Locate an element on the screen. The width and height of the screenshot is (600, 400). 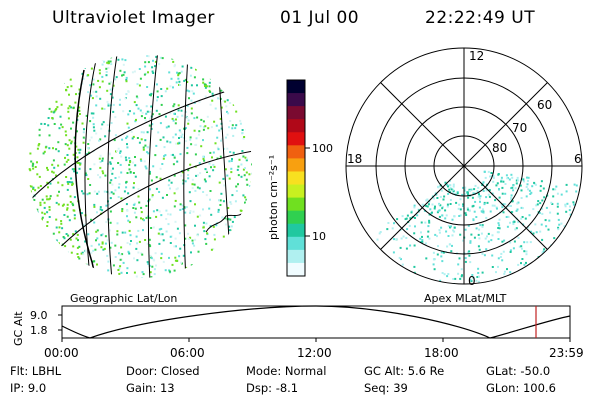
colorbar-tick-100: 100 is located at coordinates (322, 148).